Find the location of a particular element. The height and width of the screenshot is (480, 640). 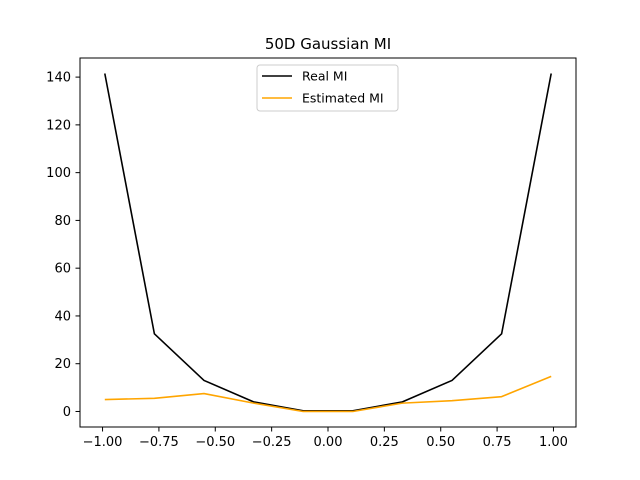

y-tick-label: 100 is located at coordinates (58, 173).